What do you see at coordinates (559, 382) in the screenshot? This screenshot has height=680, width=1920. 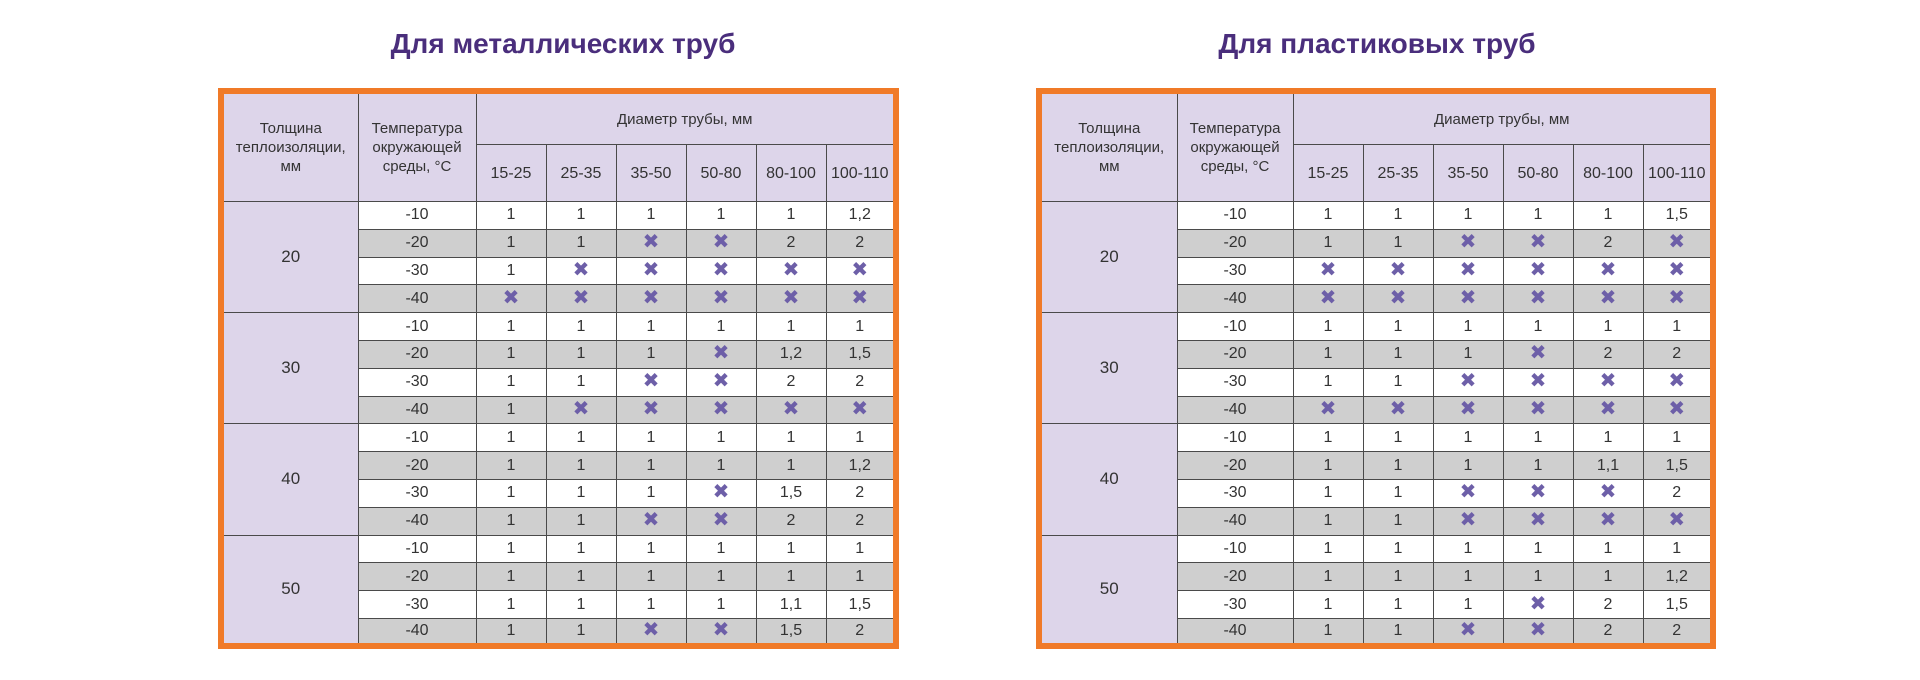 I see `table-row: -30 1 1 ✖ ✖ 2 2` at bounding box center [559, 382].